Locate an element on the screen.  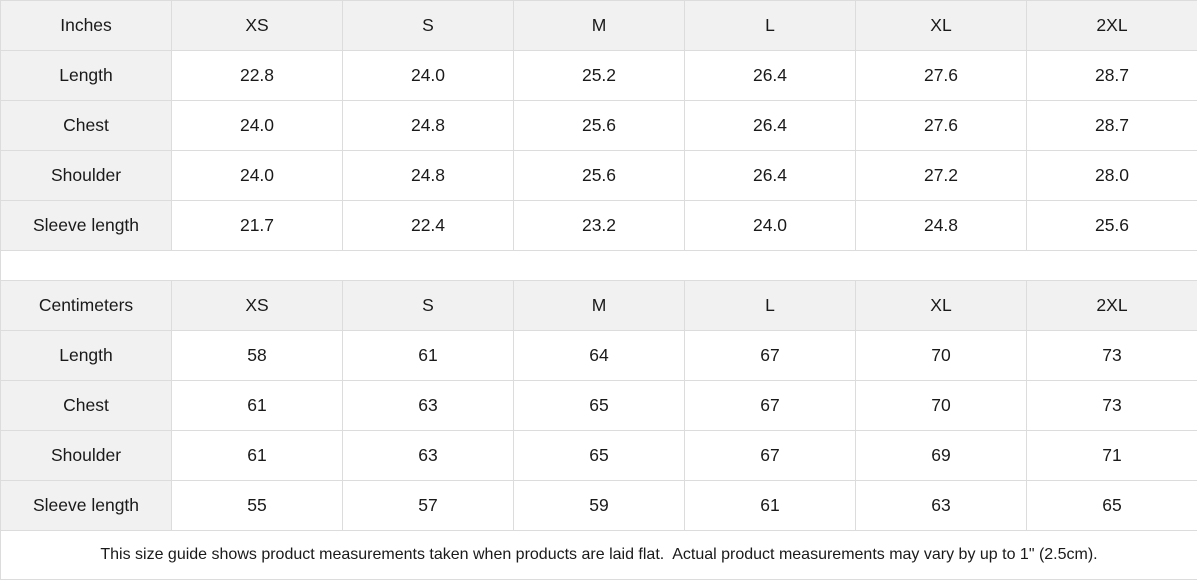
measurement-value: 69 is located at coordinates (941, 455).